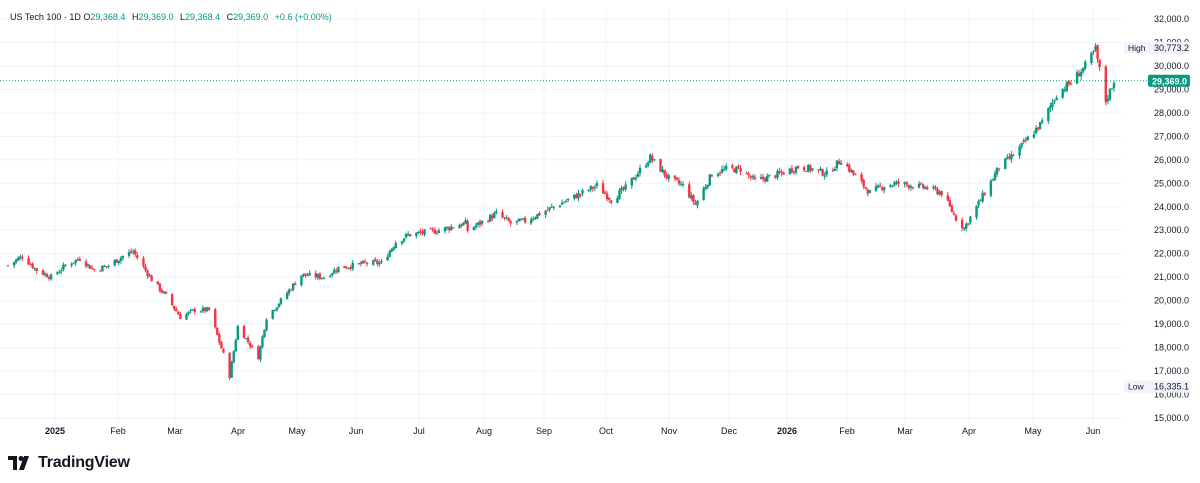  What do you see at coordinates (303, 17) in the screenshot?
I see `change-value: +0.6 (+0.00%)` at bounding box center [303, 17].